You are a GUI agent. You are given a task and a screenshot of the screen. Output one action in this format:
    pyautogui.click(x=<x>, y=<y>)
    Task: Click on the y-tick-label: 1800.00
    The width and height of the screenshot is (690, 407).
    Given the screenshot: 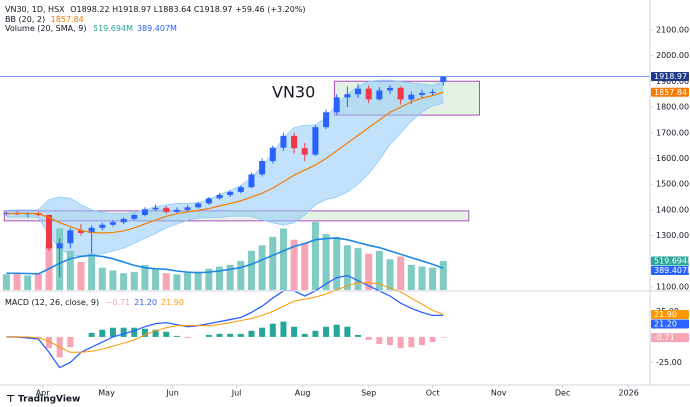 What is the action you would take?
    pyautogui.click(x=672, y=107)
    